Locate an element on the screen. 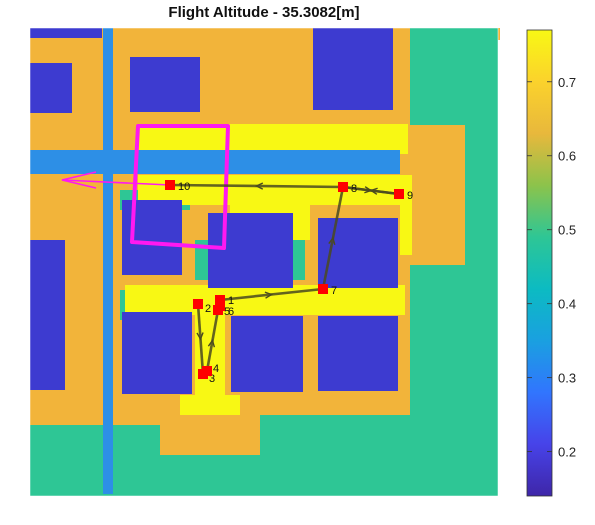 The height and width of the screenshot is (525, 595). colorbar-tick-label: 0.7 is located at coordinates (567, 82).